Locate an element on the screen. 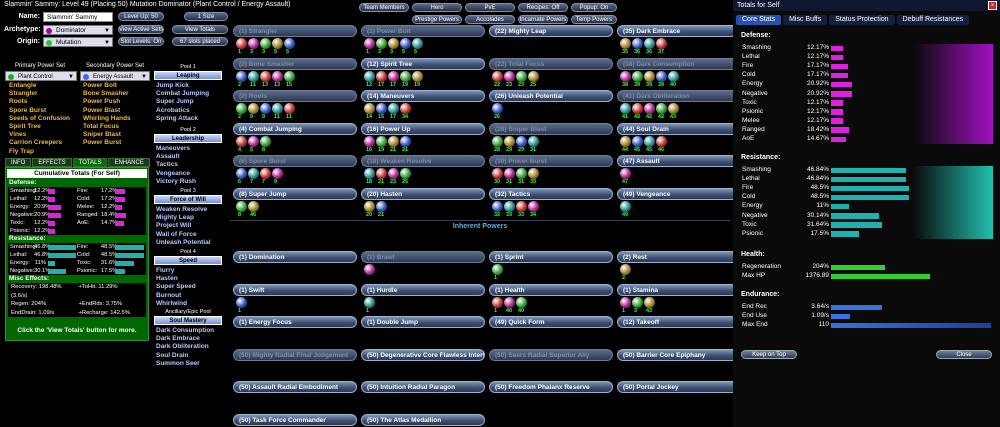  tab-core-stats: Core Stats is located at coordinates (759, 20).